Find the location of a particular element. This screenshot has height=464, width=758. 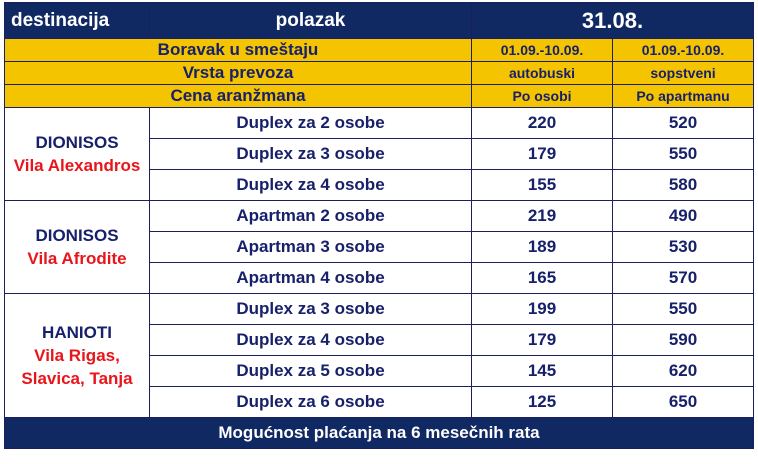

table-row: Apartman 3 osobe 189 530 is located at coordinates (380, 247).